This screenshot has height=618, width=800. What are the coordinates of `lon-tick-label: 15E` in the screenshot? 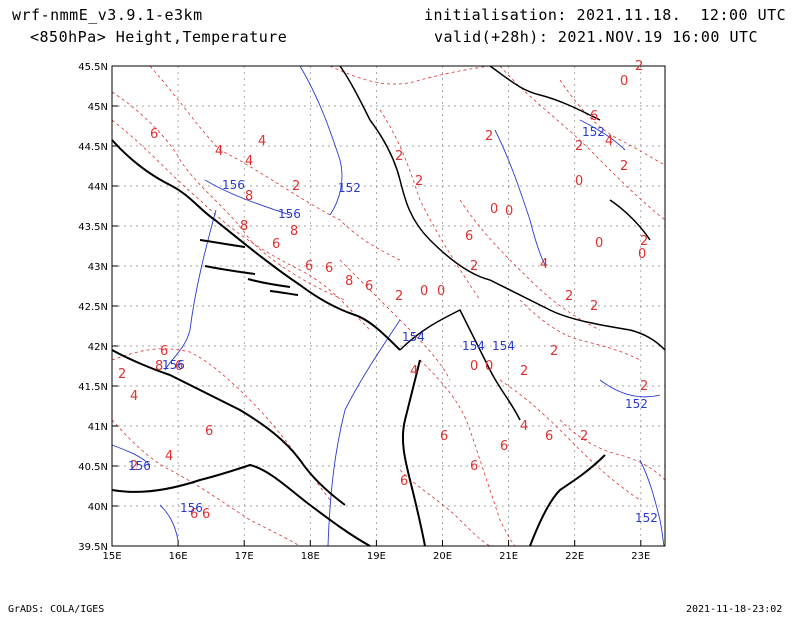 It's located at (111, 556).